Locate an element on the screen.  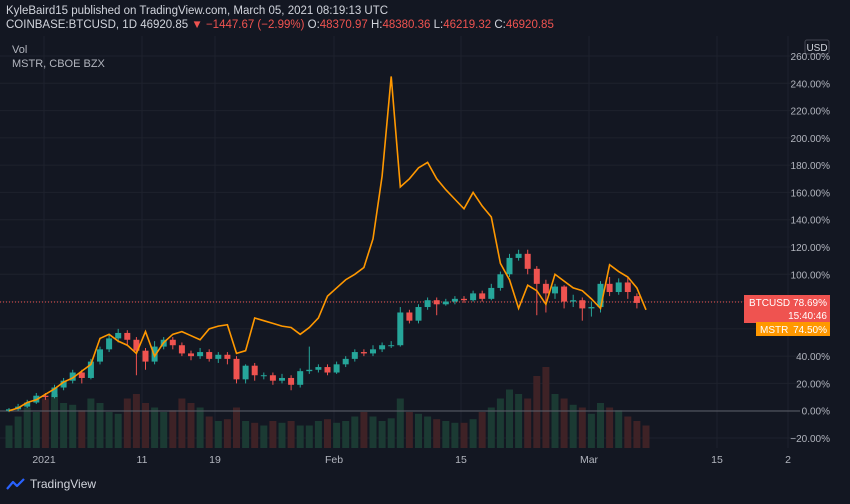
btcusd-badge: BTCUSD 78.69% 15:40:46 is located at coordinates (787, 309).